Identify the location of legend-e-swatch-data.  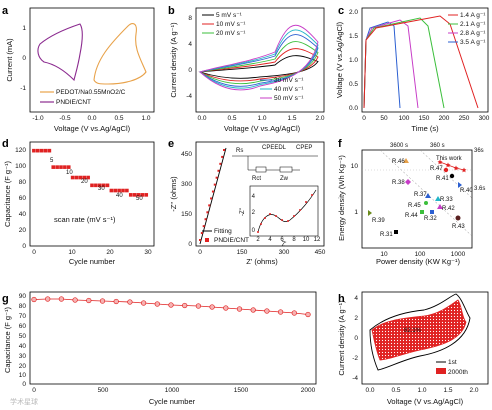
(207, 240).